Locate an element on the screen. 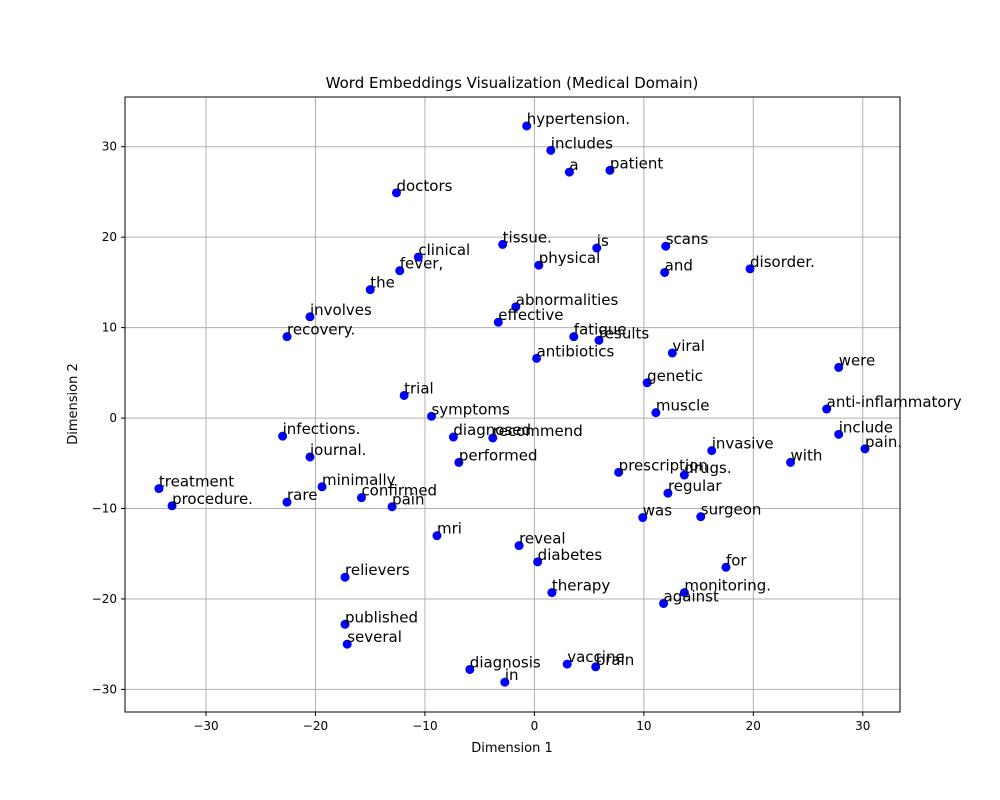 The width and height of the screenshot is (1000, 800). word-label: was is located at coordinates (657, 511).